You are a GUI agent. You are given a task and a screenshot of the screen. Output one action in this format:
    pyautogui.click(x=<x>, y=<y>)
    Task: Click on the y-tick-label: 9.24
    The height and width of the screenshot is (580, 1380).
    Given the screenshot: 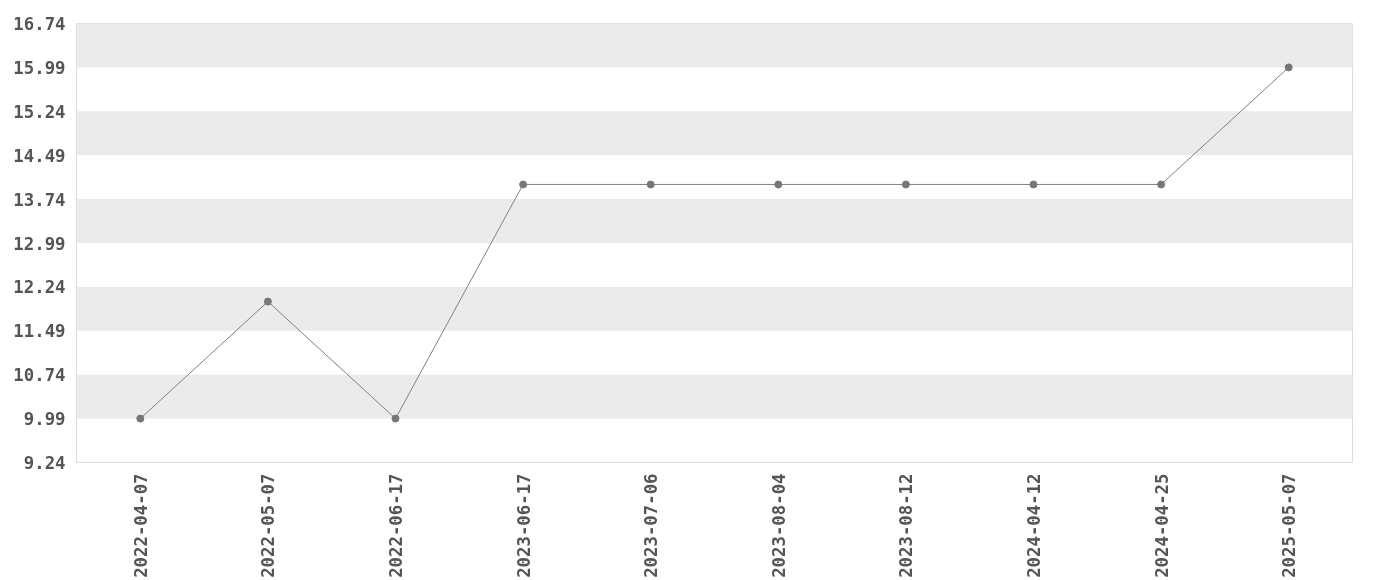 What is the action you would take?
    pyautogui.click(x=44, y=463)
    